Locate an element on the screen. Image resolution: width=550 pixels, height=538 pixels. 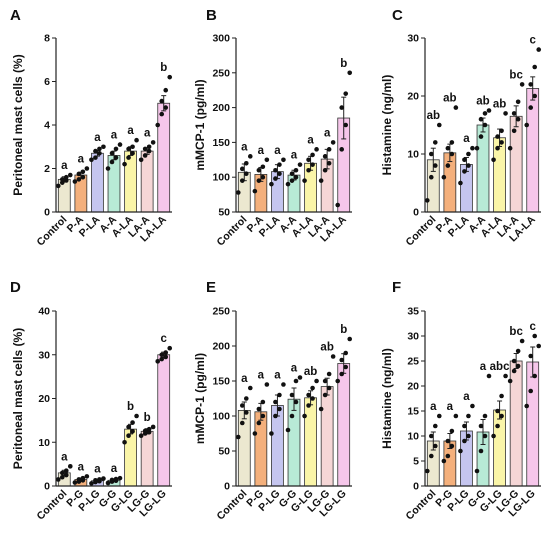
y-tick-label: 150 is located at coordinates (221, 143).